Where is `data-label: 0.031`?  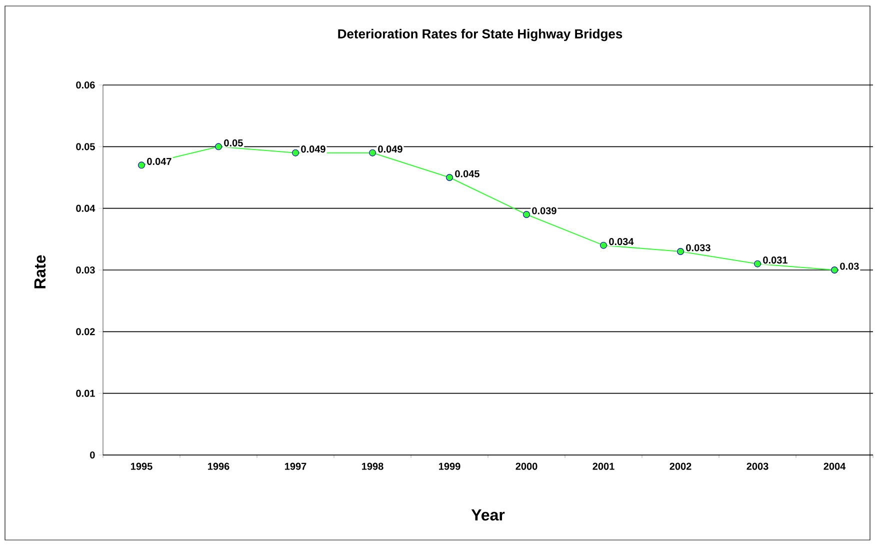
data-label: 0.031 is located at coordinates (775, 260).